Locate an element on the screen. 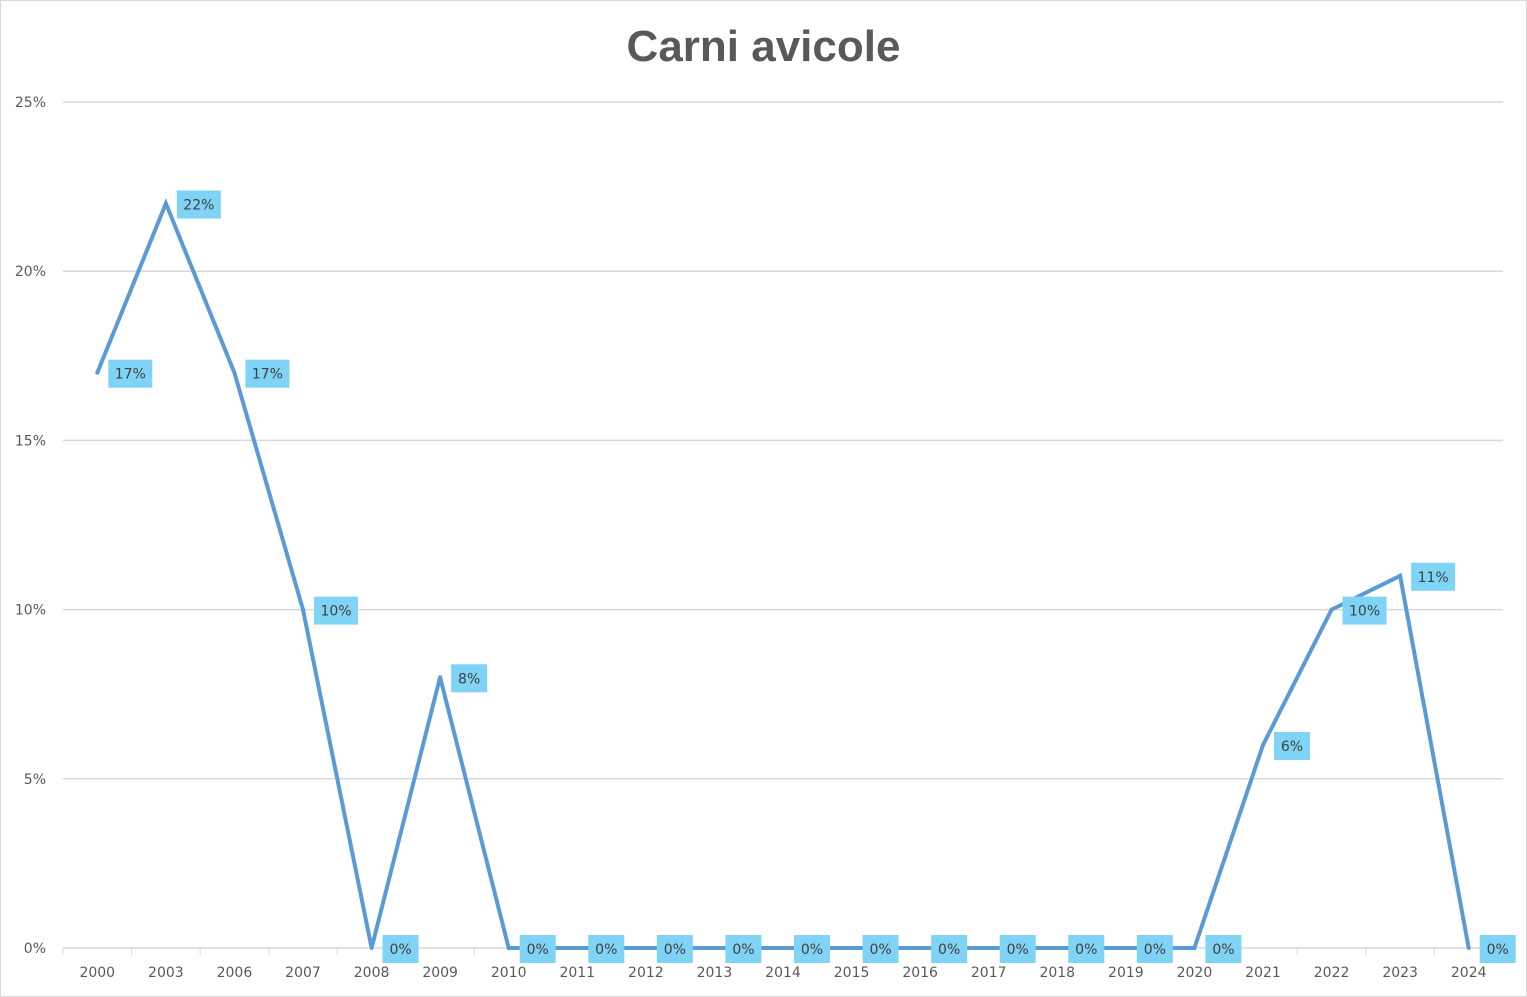 The image size is (1527, 997). x-tick-label: 2018 is located at coordinates (1057, 973).